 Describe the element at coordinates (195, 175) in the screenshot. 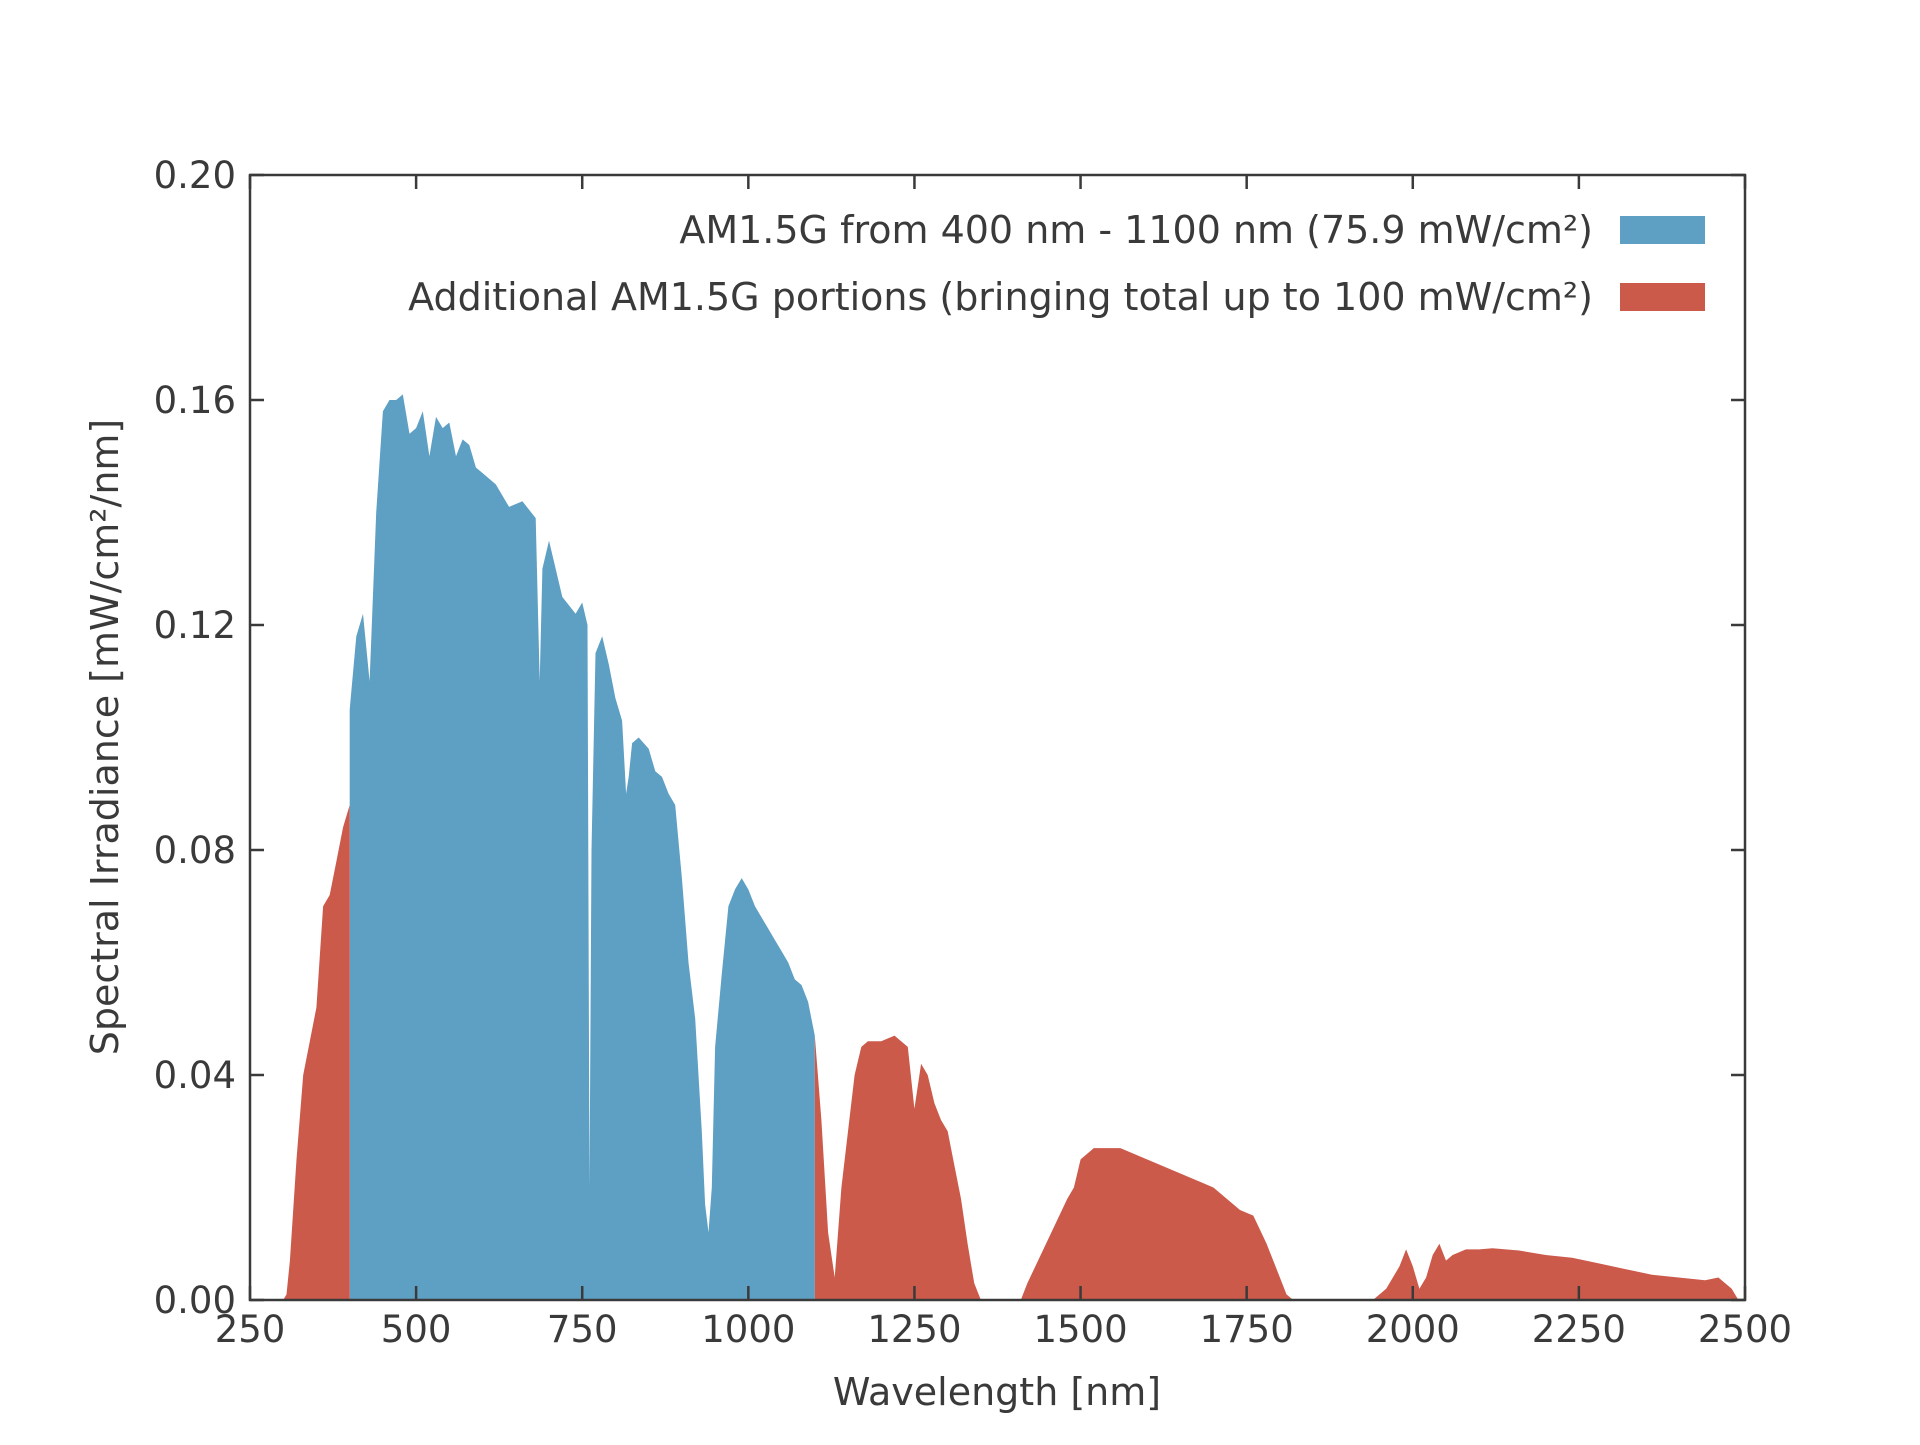

I see `y-tick-label-5: 0.20` at that location.